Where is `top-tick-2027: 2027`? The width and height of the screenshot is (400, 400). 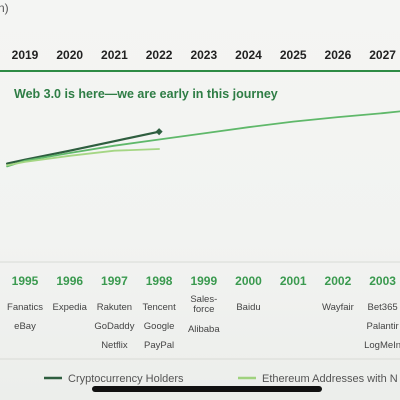
top-tick-2027: 2027 is located at coordinates (382, 55).